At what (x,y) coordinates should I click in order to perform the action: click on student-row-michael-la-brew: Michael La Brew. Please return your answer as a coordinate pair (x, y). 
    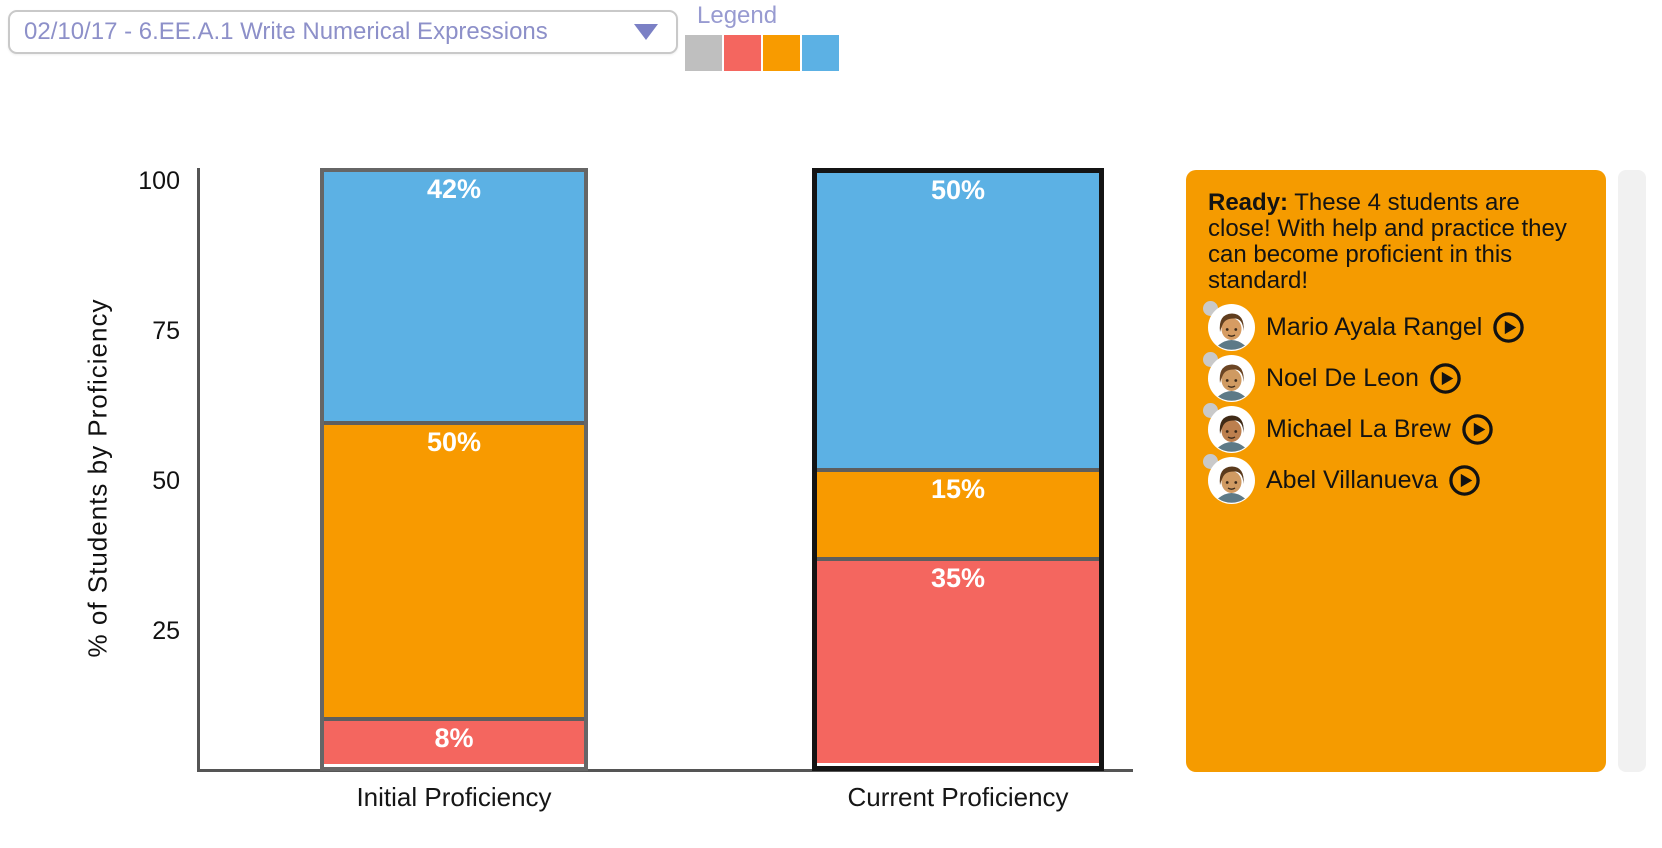
    Looking at the image, I should click on (1394, 428).